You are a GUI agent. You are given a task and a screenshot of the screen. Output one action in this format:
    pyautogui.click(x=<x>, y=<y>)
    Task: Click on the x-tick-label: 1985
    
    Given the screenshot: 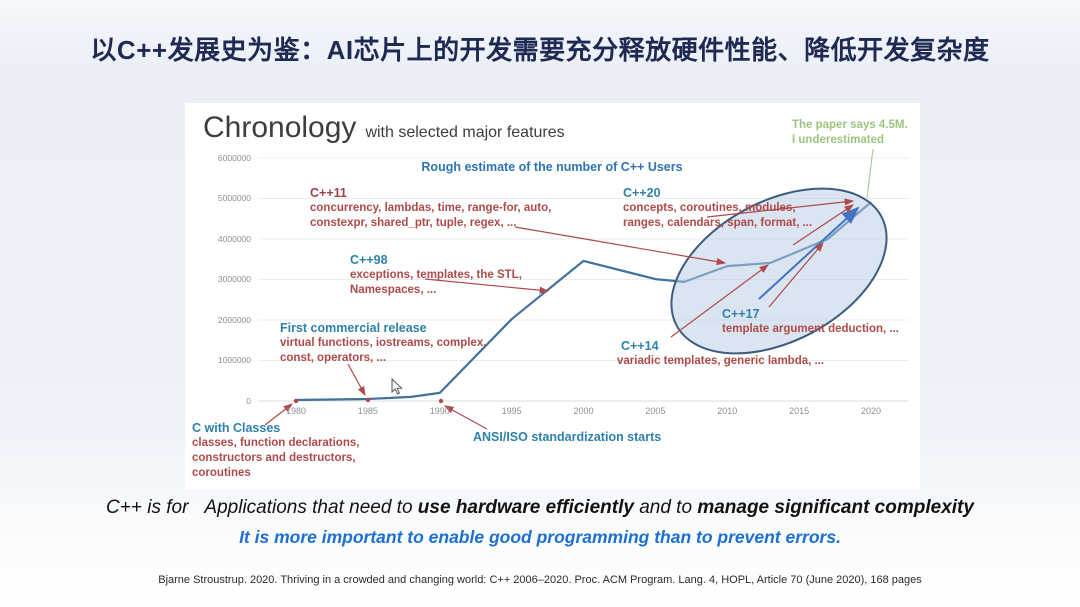 What is the action you would take?
    pyautogui.click(x=367, y=411)
    